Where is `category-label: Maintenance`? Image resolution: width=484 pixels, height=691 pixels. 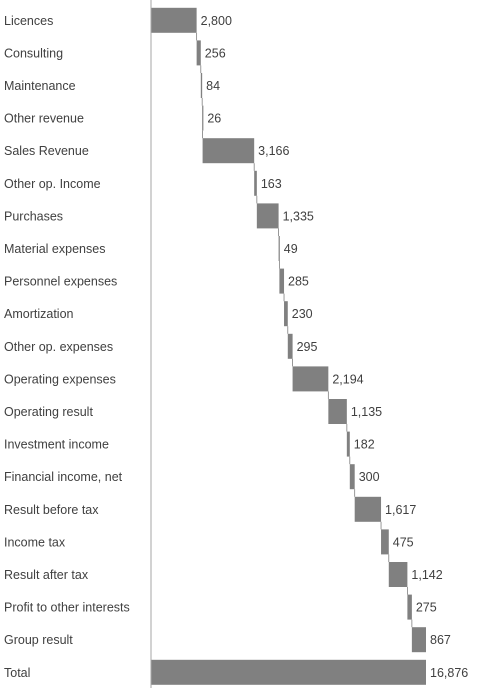
category-label: Maintenance is located at coordinates (40, 86).